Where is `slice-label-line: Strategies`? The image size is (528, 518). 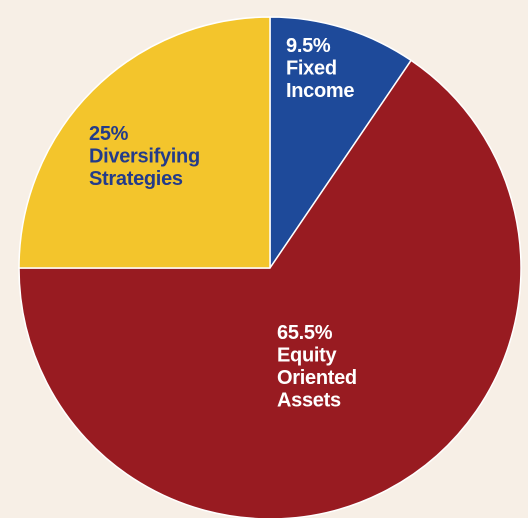 slice-label-line: Strategies is located at coordinates (136, 179).